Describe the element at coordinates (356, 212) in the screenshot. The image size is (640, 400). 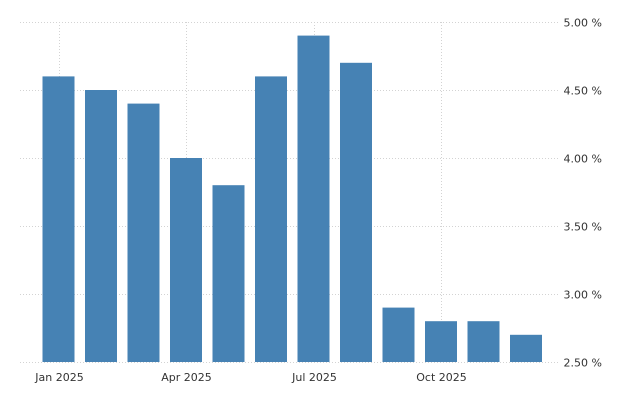
I see `bar-aug-2025` at that location.